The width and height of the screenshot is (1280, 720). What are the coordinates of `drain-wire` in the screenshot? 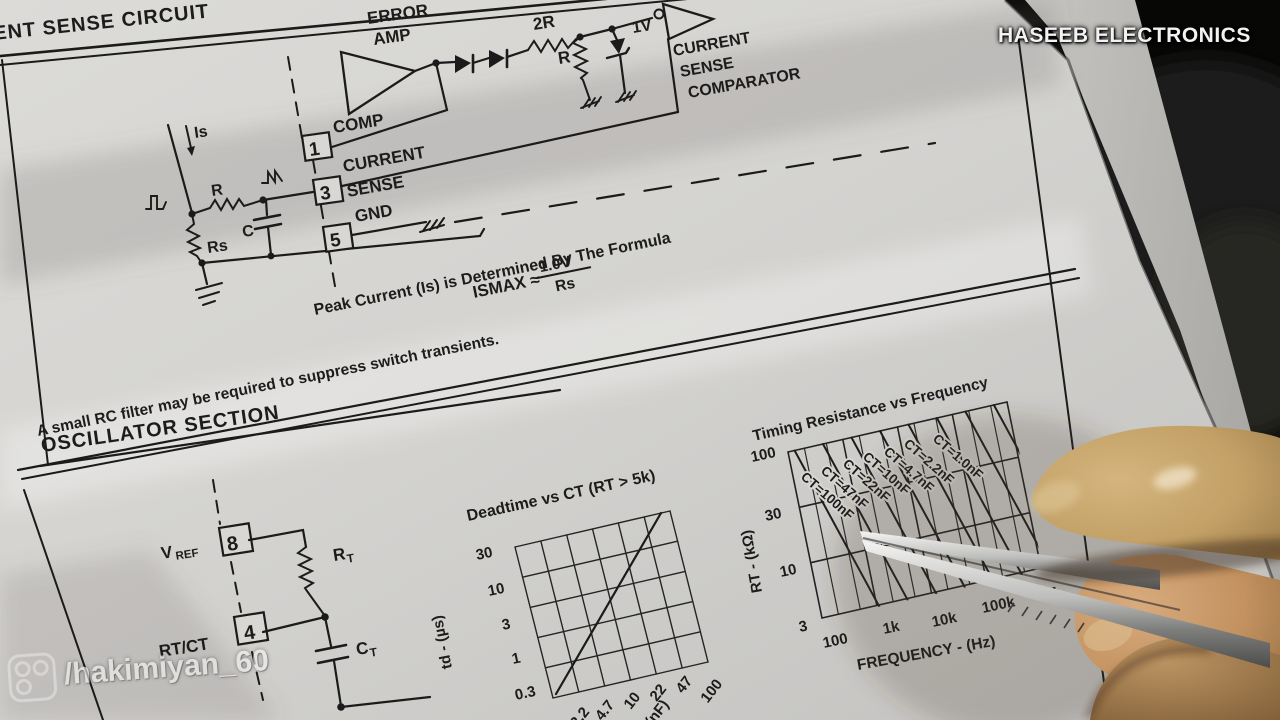 It's located at (180, 169).